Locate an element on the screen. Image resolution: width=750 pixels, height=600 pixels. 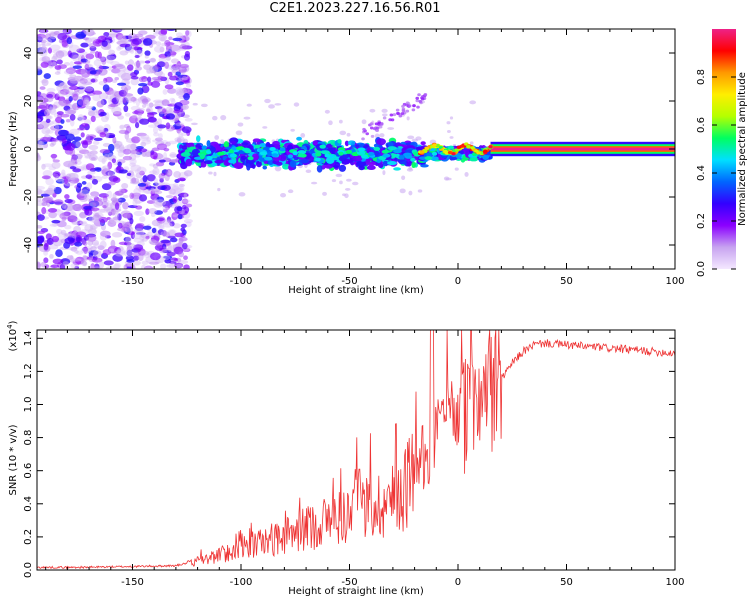
snr-ytick-label: 0.0 is located at coordinates (28, 570).